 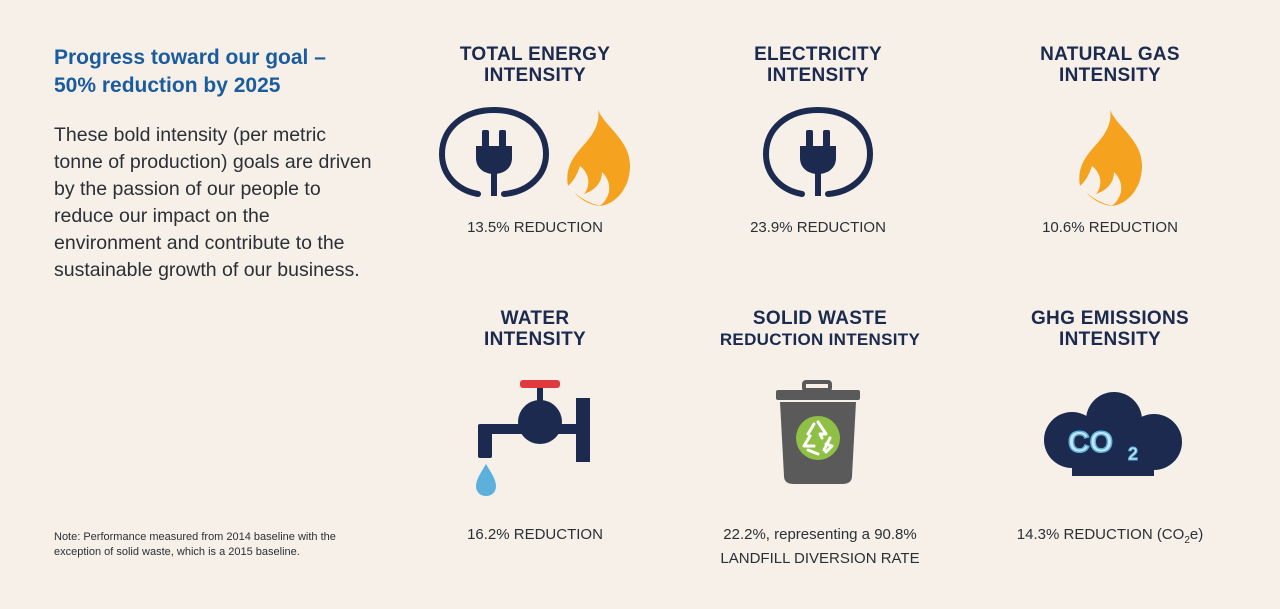 I want to click on metric-title-line1: SOLID WASTE, so click(x=820, y=318).